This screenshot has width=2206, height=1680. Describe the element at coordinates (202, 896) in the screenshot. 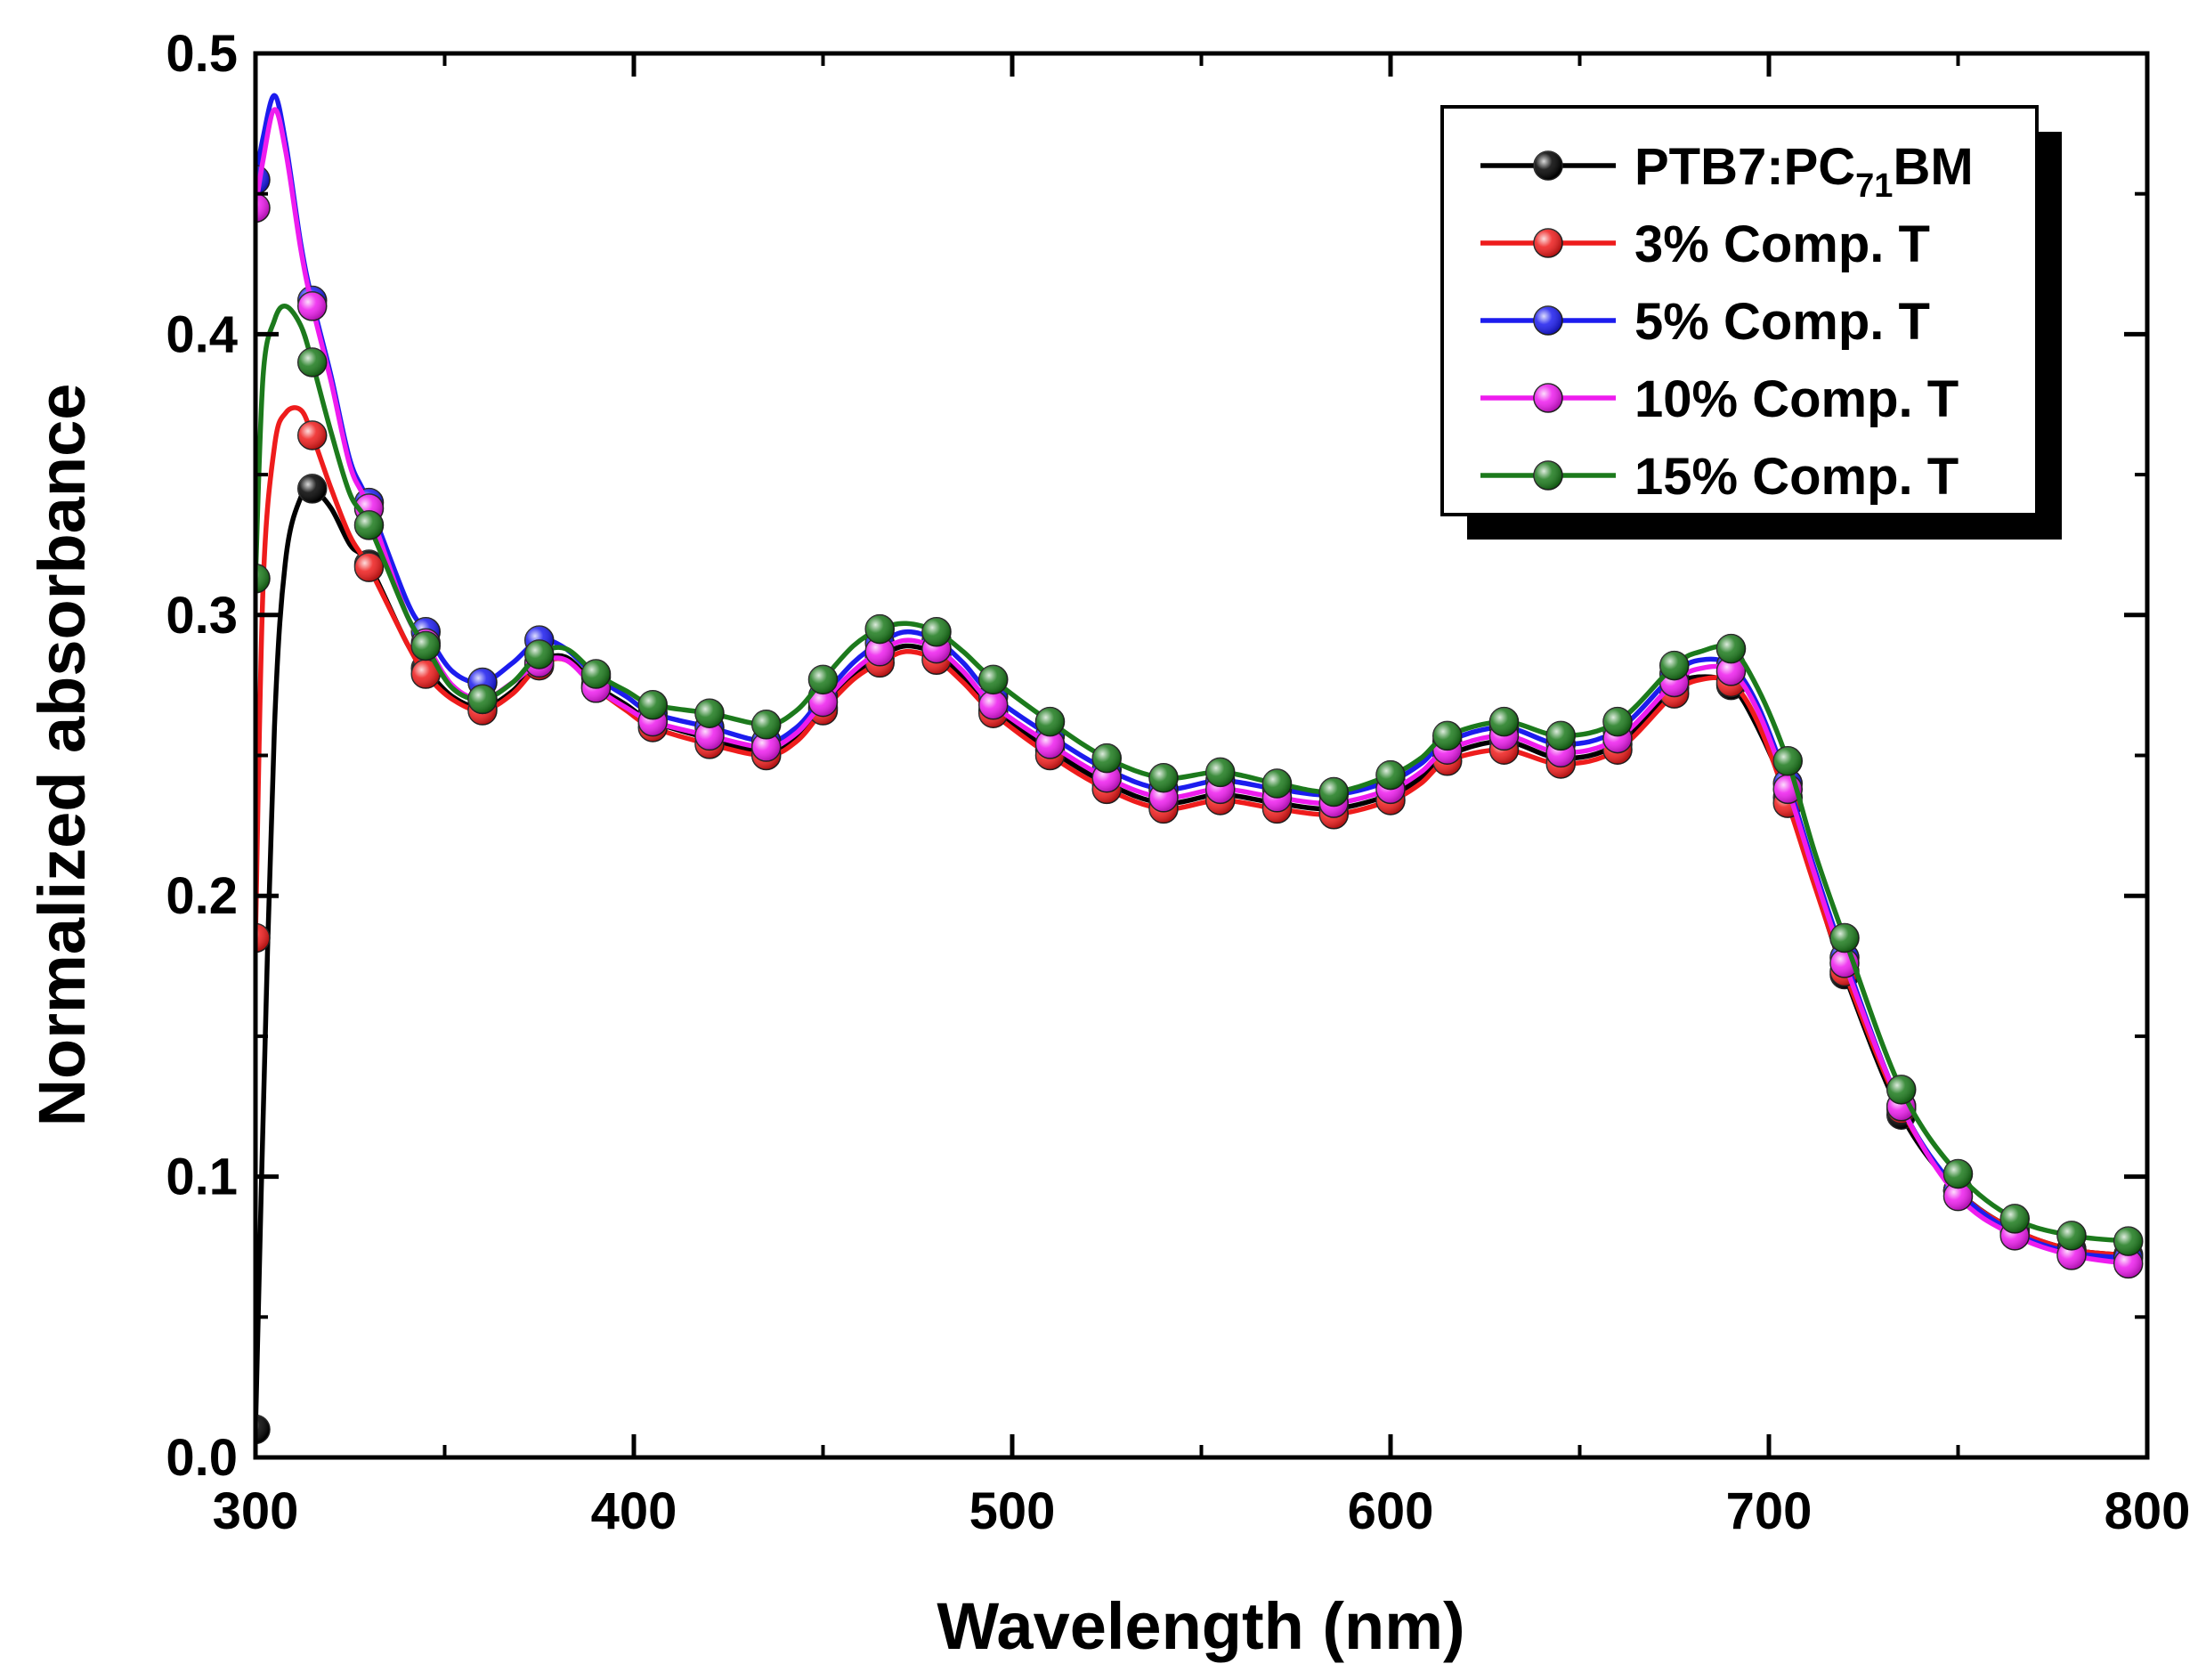

I see `y-tick-label-2: 0.2` at that location.